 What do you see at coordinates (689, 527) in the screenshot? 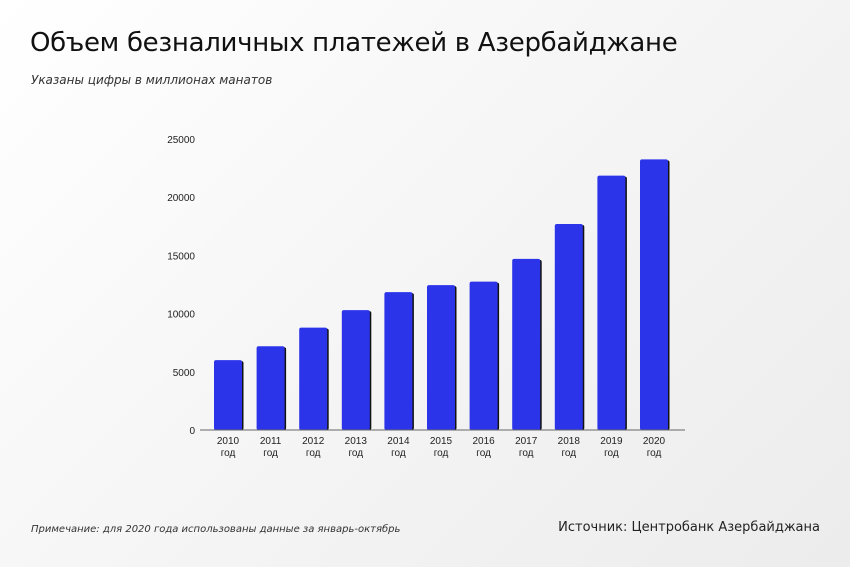
I see `source-label: Источник: Центробанк Азербайджана` at bounding box center [689, 527].